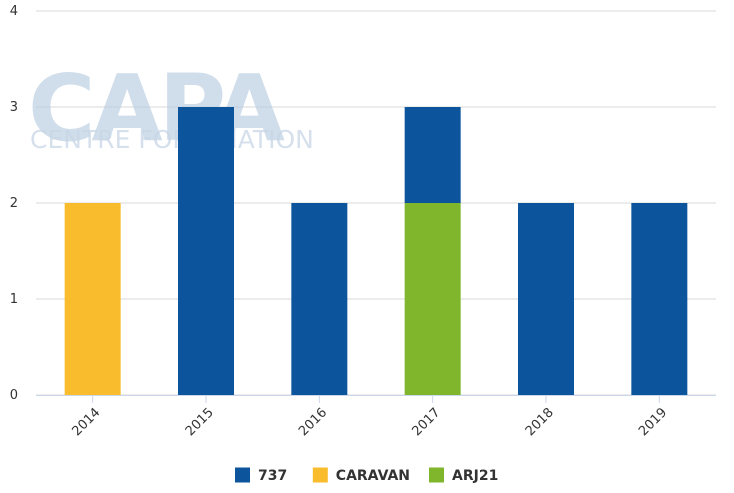 Image resolution: width=734 pixels, height=493 pixels. I want to click on x-axis: 2014 2015 2016 2017 2018 2019, so click(376, 417).